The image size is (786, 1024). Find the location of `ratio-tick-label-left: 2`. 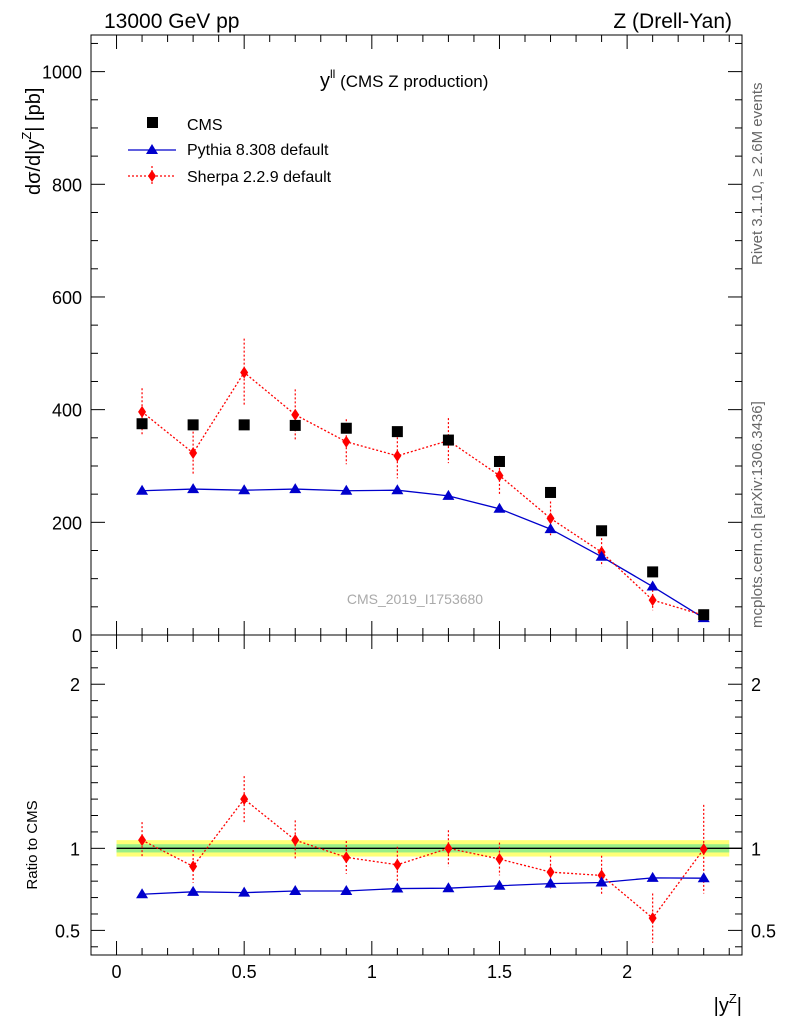

ratio-tick-label-left: 2 is located at coordinates (75, 685).